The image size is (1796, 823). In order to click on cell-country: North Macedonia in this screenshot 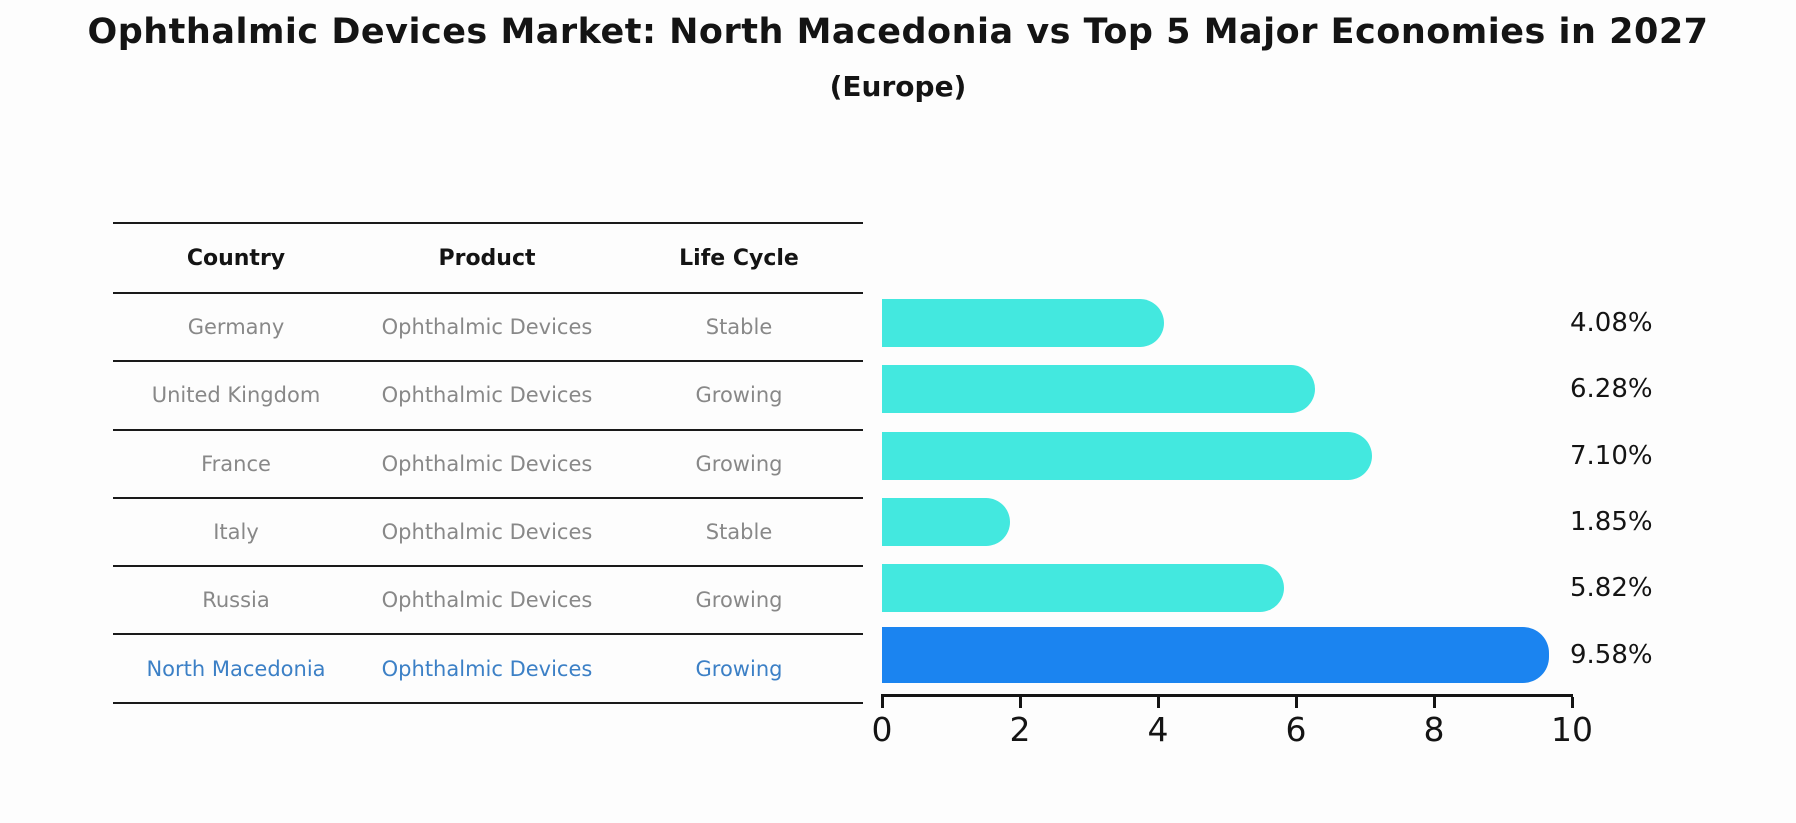, I will do `click(236, 669)`.